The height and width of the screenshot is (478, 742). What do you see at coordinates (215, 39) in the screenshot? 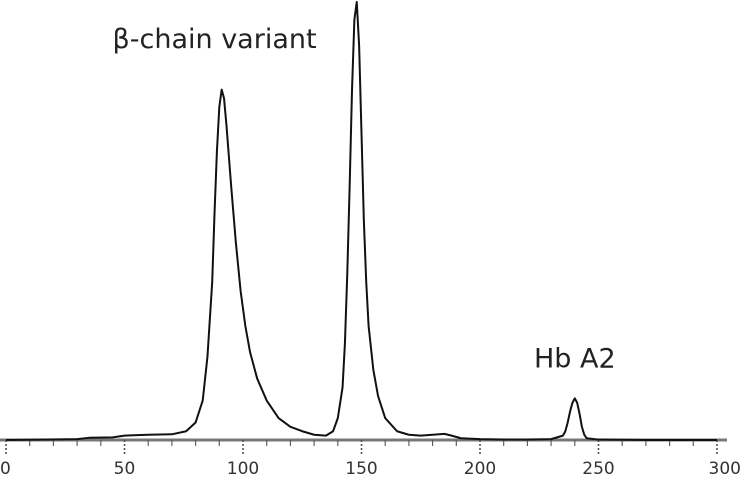
I see `peak-annotation: β-chain variant` at bounding box center [215, 39].